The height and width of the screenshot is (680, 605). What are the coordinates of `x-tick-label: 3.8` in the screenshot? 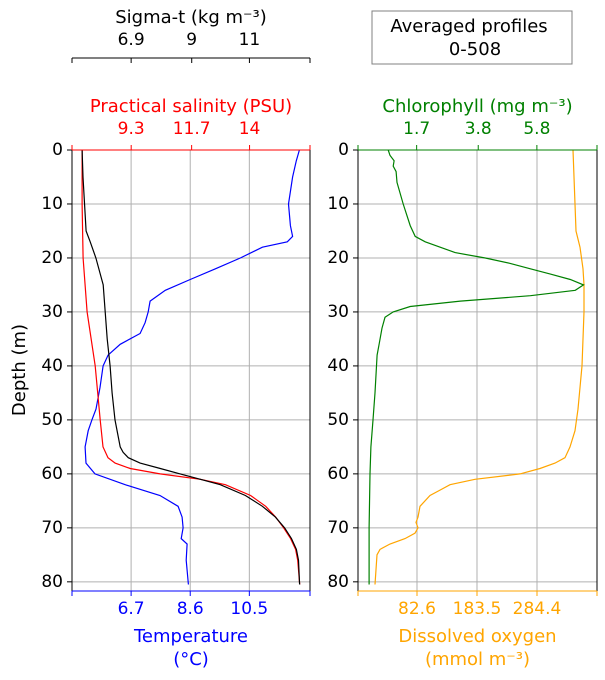 It's located at (478, 129).